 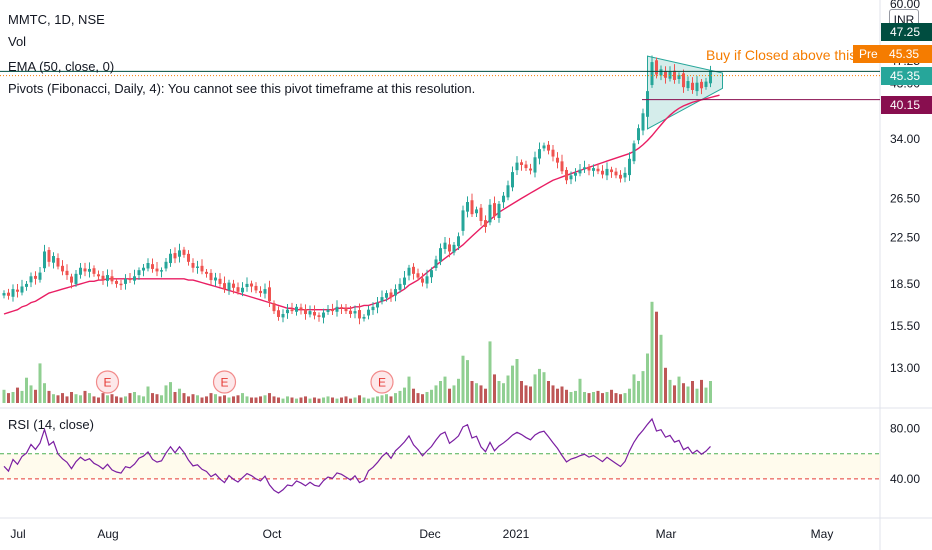 What do you see at coordinates (17, 41) in the screenshot?
I see `volume-legend: Vol` at bounding box center [17, 41].